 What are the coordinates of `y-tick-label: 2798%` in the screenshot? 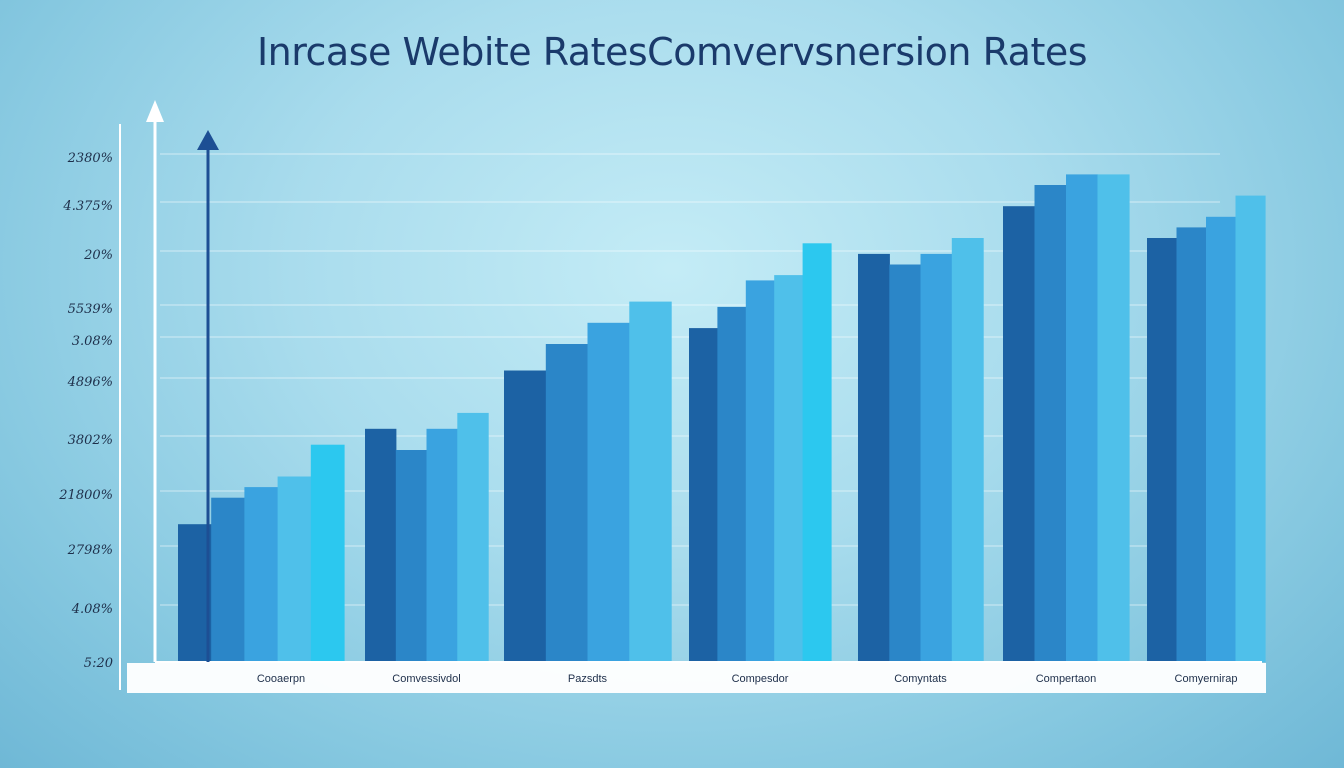 It's located at (90, 550).